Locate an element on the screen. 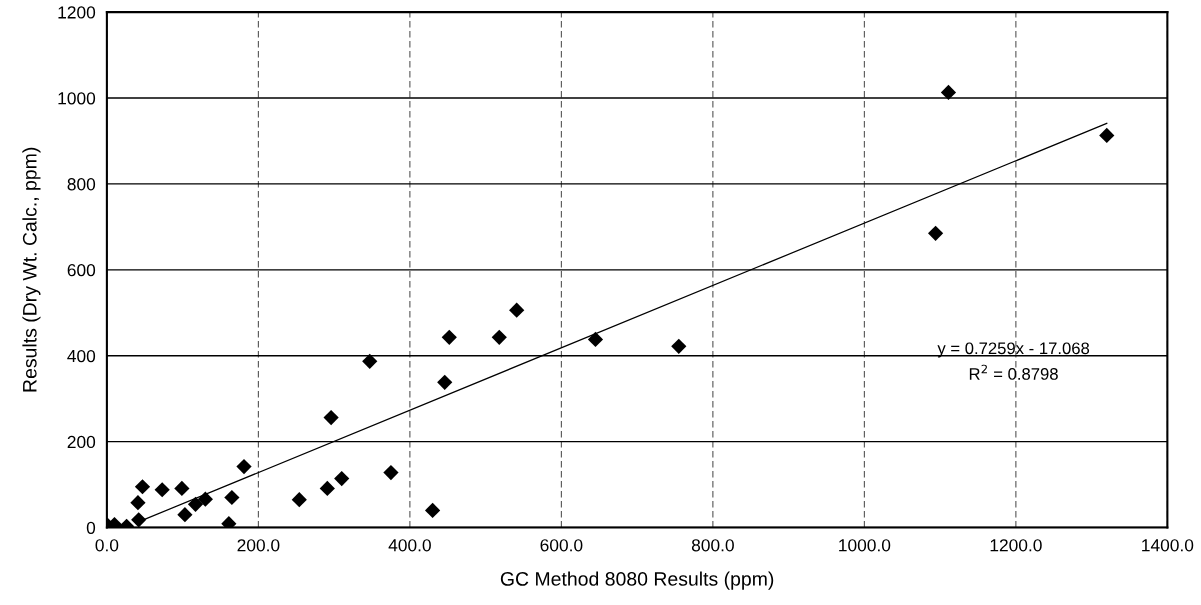 The width and height of the screenshot is (1201, 605). annotation: R$^{2}$ = 0.8798 is located at coordinates (1013, 372).